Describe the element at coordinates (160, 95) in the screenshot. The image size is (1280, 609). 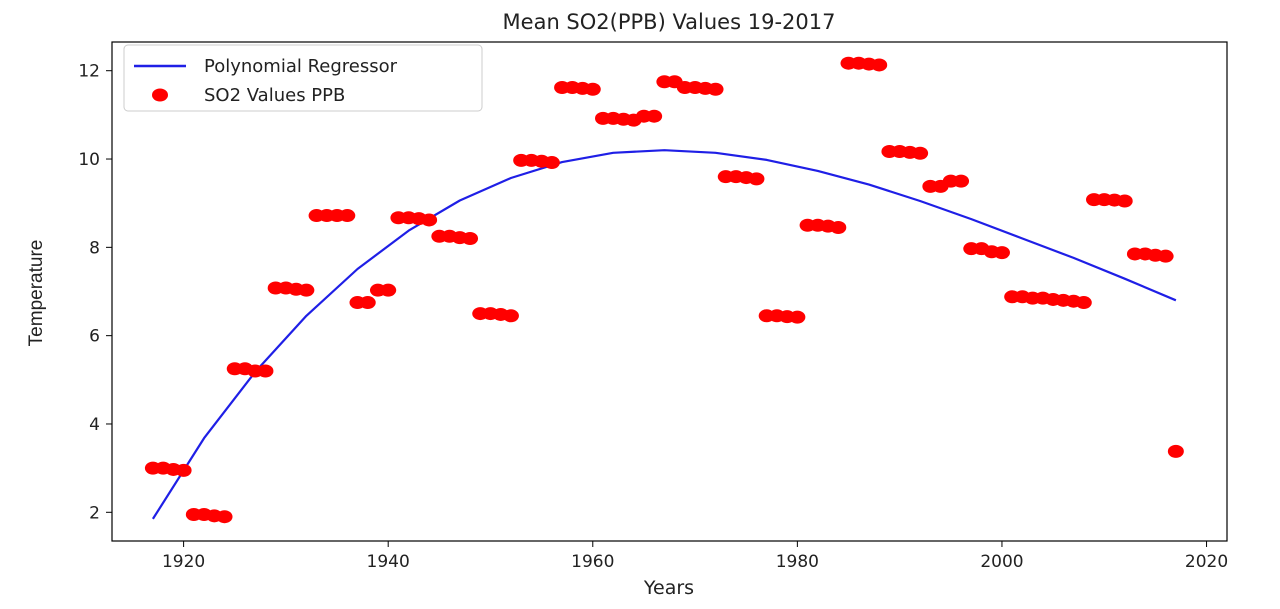
I see `legend-marker-swatch` at that location.